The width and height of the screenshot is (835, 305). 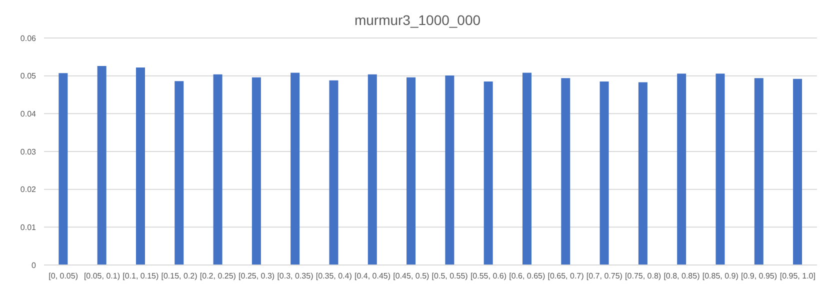 I want to click on y-tick-label: 0.03, so click(x=28, y=151).